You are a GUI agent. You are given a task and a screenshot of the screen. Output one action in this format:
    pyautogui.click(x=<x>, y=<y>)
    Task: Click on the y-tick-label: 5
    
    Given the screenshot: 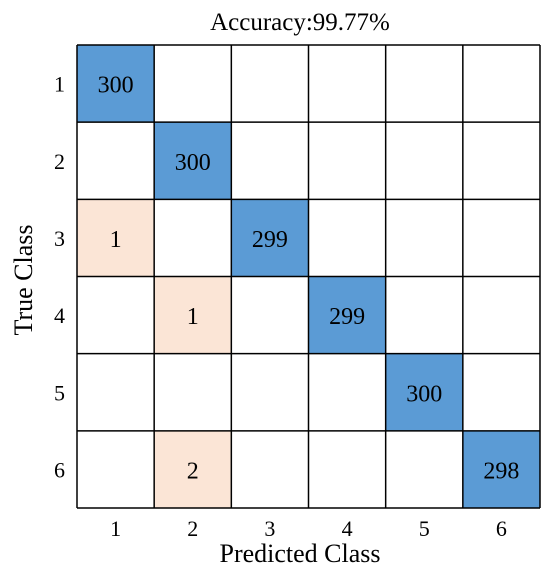 What is the action you would take?
    pyautogui.click(x=59, y=392)
    